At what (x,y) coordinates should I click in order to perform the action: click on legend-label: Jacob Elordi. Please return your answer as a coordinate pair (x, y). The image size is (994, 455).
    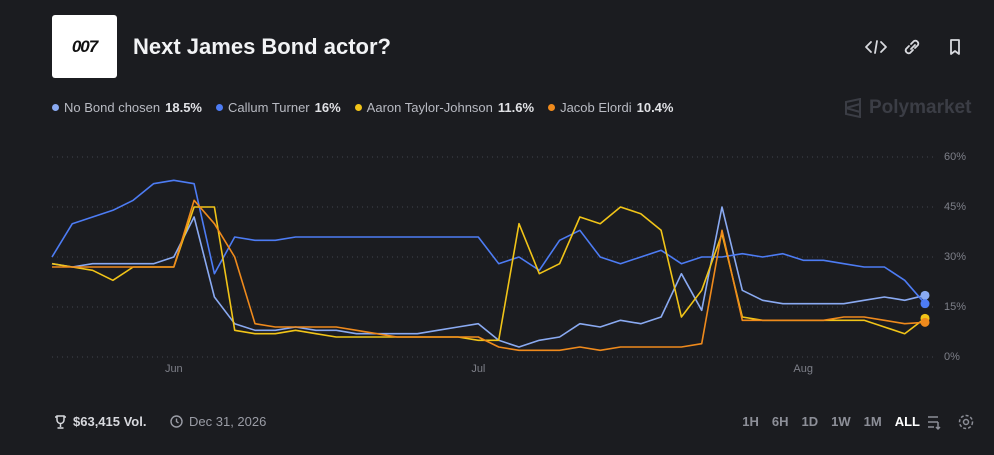
    Looking at the image, I should click on (596, 107).